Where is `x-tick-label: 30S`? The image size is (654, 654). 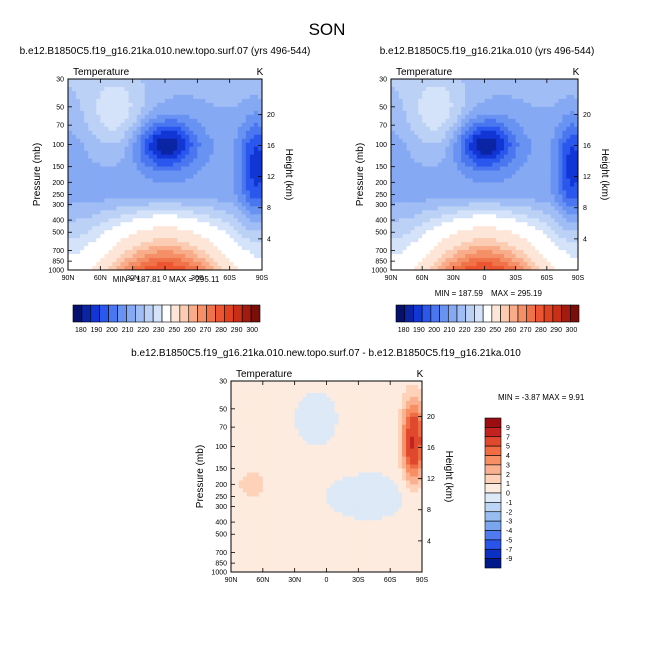 x-tick-label: 30S is located at coordinates (197, 278).